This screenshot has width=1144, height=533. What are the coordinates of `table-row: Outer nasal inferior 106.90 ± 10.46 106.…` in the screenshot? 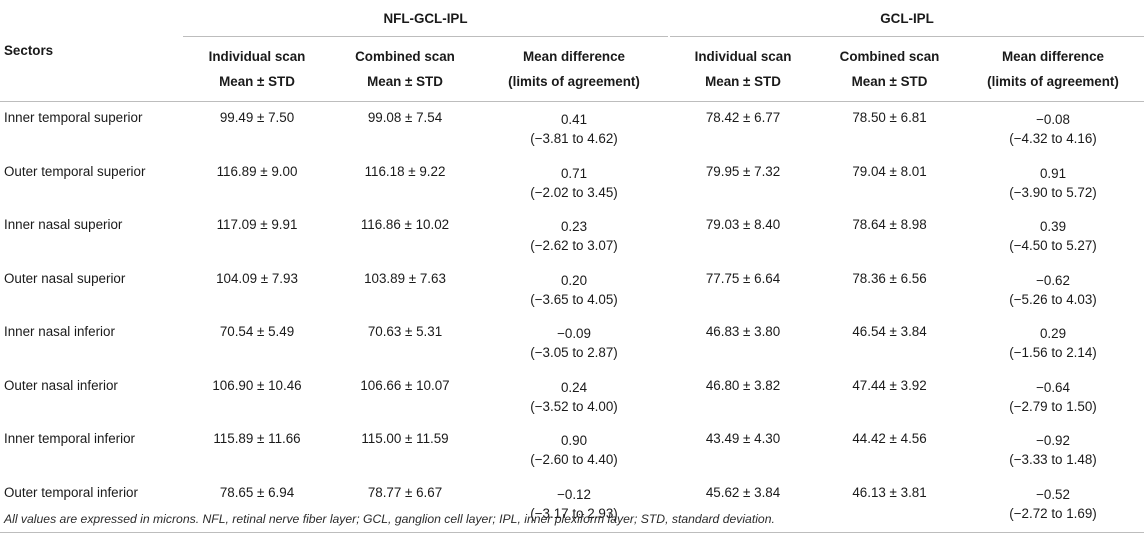 It's located at (572, 399).